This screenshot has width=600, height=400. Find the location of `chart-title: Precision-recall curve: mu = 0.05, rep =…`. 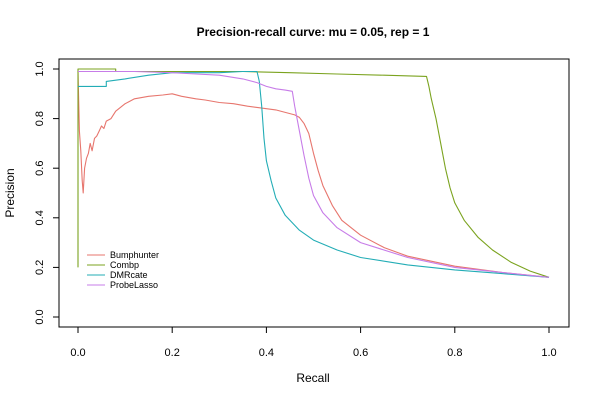

chart-title: Precision-recall curve: mu = 0.05, rep =… is located at coordinates (313, 32).